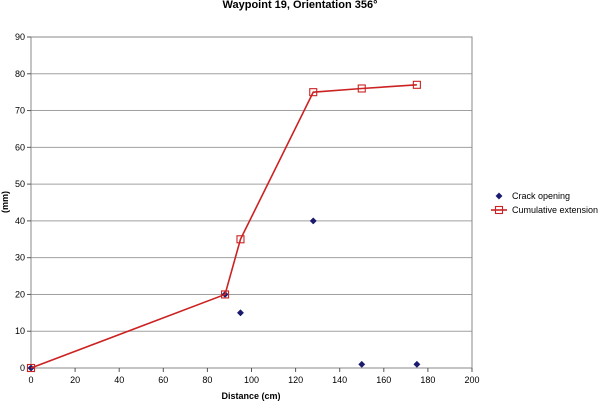 Image resolution: width=604 pixels, height=402 pixels. Describe the element at coordinates (75, 380) in the screenshot. I see `x-tick-label: 20` at that location.